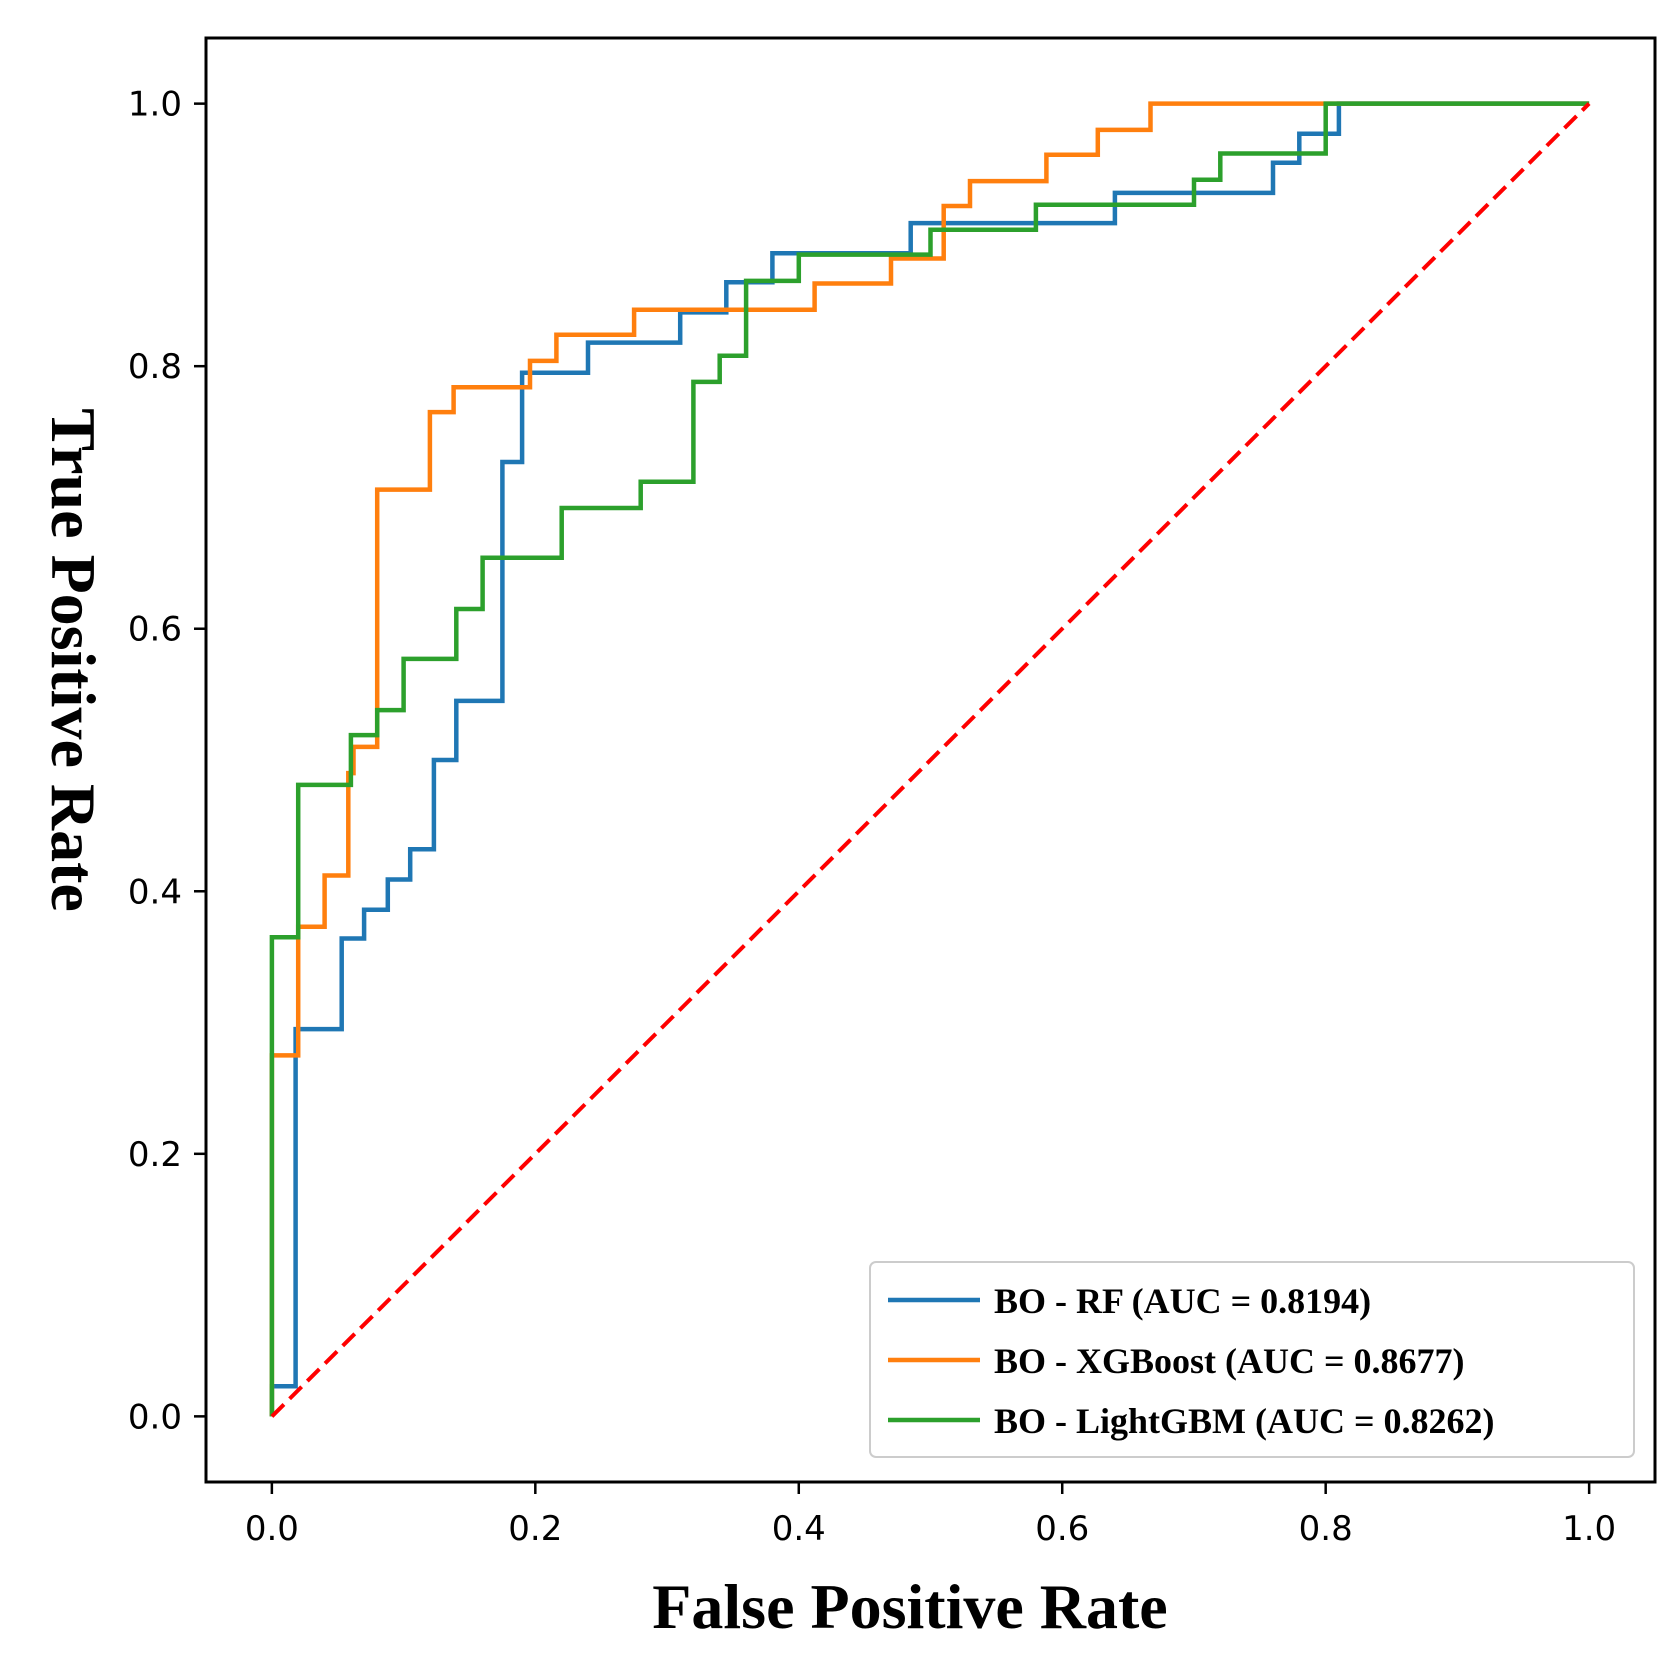 The width and height of the screenshot is (1677, 1655). Describe the element at coordinates (272, 1529) in the screenshot. I see `x-tick-label: 0.0` at that location.